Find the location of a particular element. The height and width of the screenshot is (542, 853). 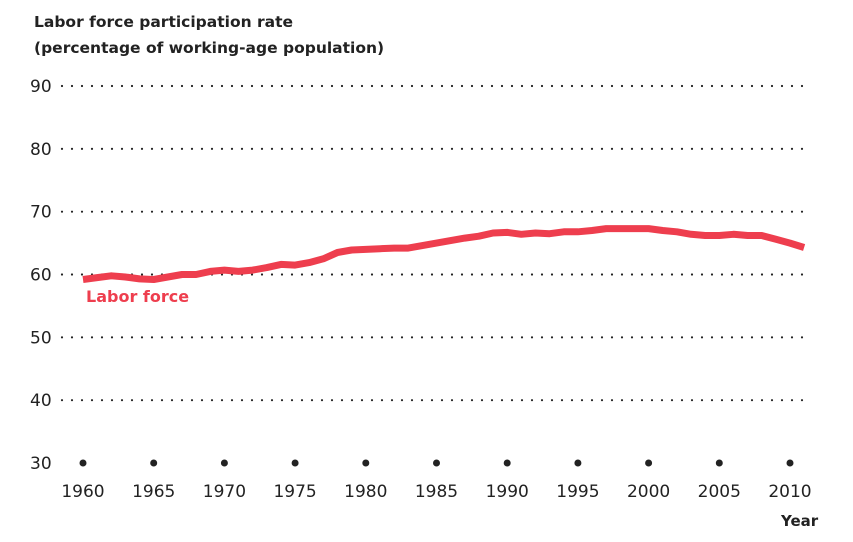

x-tick-label: 2005 is located at coordinates (719, 492).